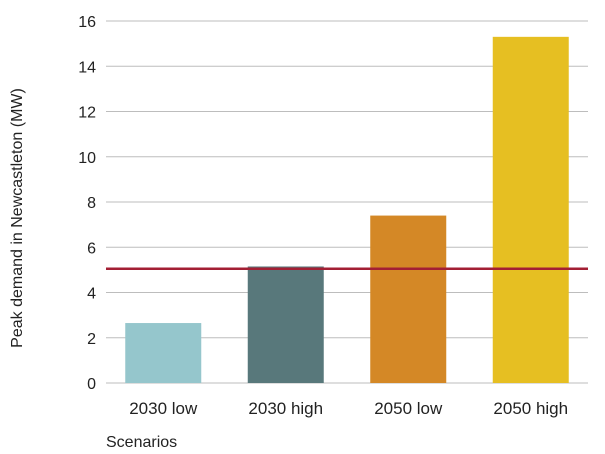 The width and height of the screenshot is (605, 454). Describe the element at coordinates (87, 158) in the screenshot. I see `y-tick-label: 10` at that location.